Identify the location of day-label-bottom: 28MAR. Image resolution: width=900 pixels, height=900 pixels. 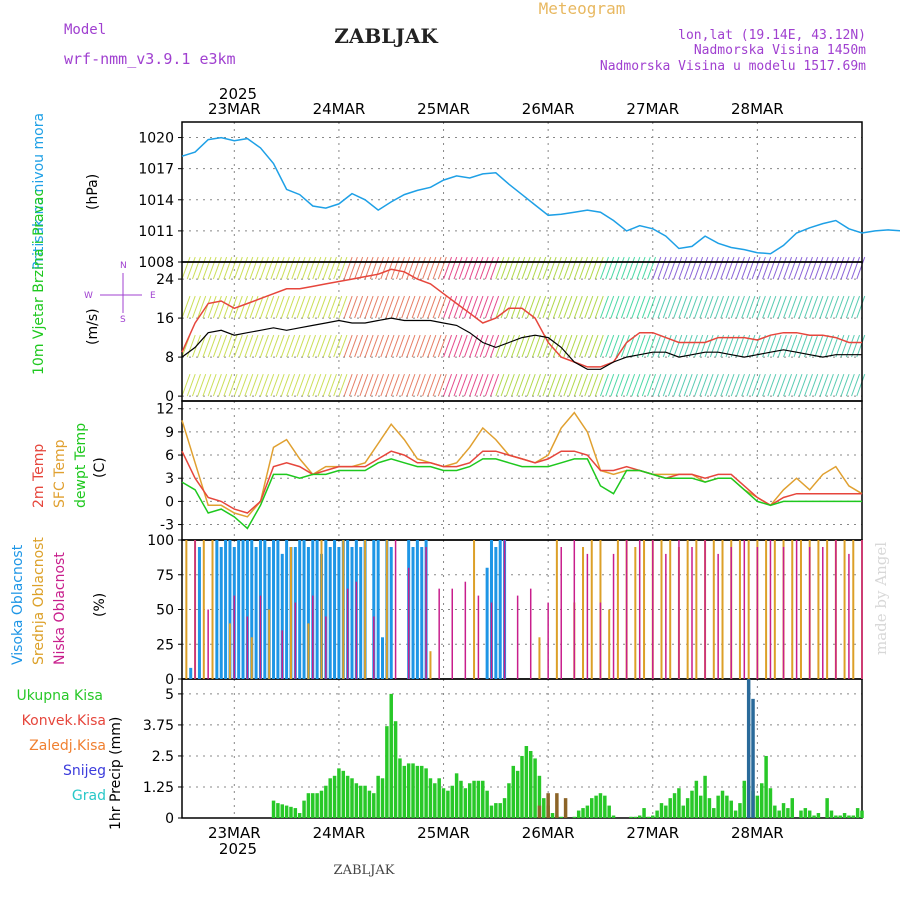
(757, 833).